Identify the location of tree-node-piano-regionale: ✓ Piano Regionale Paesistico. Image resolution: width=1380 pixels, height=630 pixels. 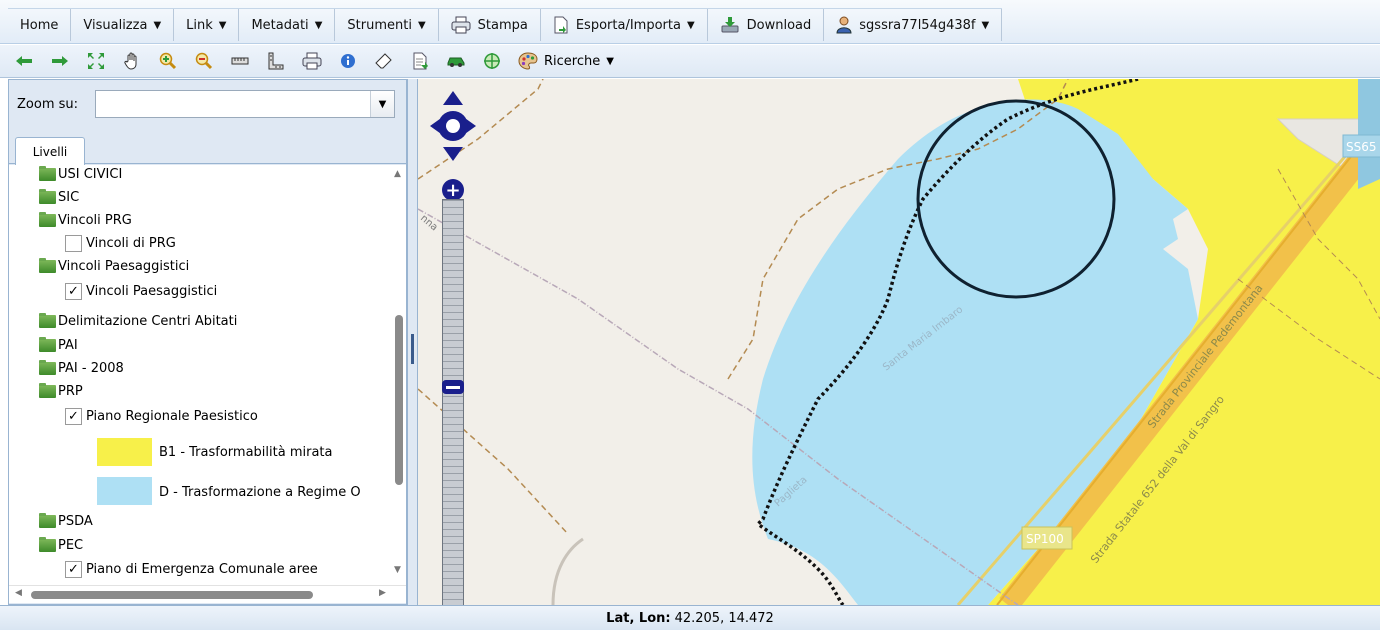
(161, 416).